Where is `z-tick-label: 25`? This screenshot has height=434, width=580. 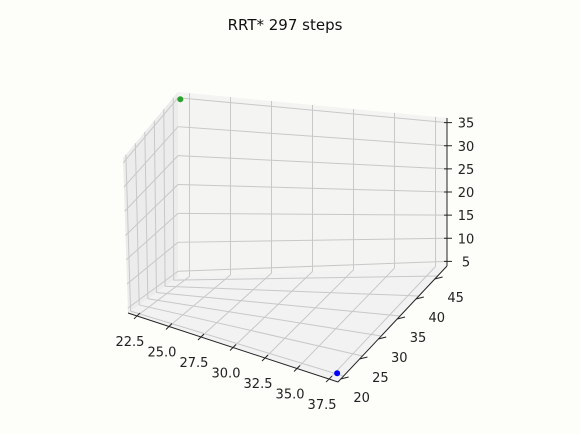
z-tick-label: 25 is located at coordinates (466, 170).